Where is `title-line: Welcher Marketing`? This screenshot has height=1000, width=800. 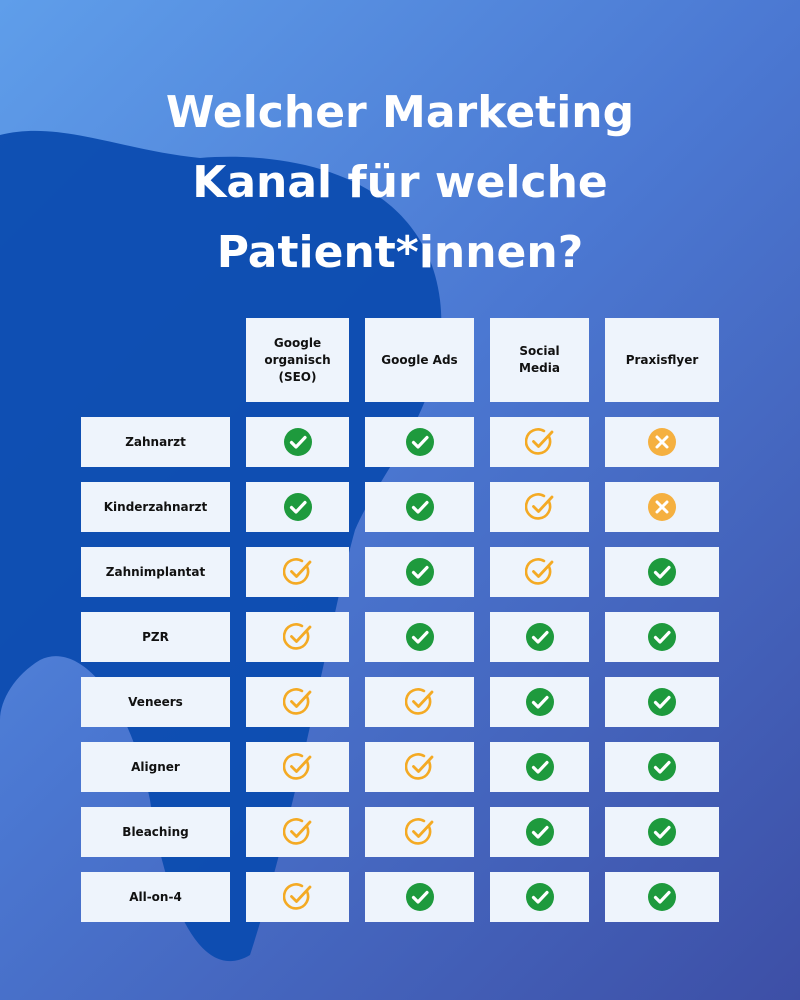
title-line: Welcher Marketing is located at coordinates (400, 112).